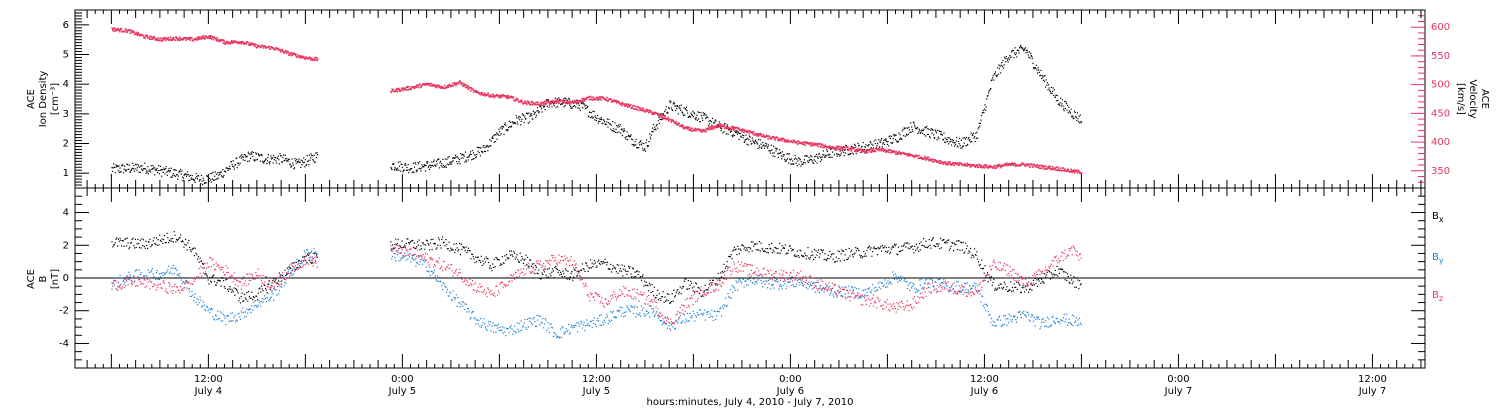 The height and width of the screenshot is (410, 1500). I want to click on velocity-tick-label: 400, so click(1440, 142).